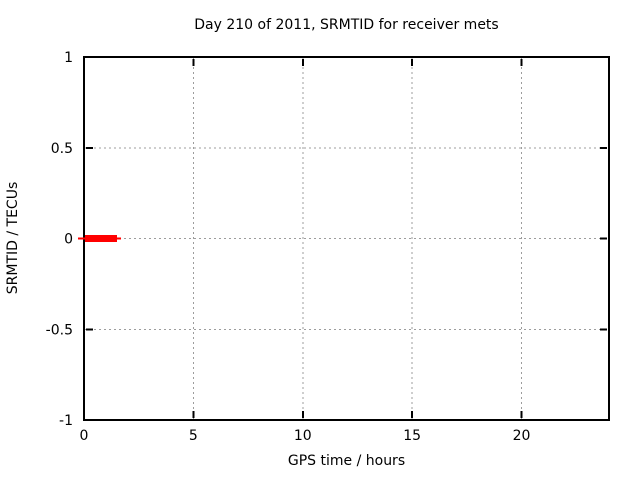 The image size is (640, 480). I want to click on y-tick-label: -0.5, so click(59, 330).